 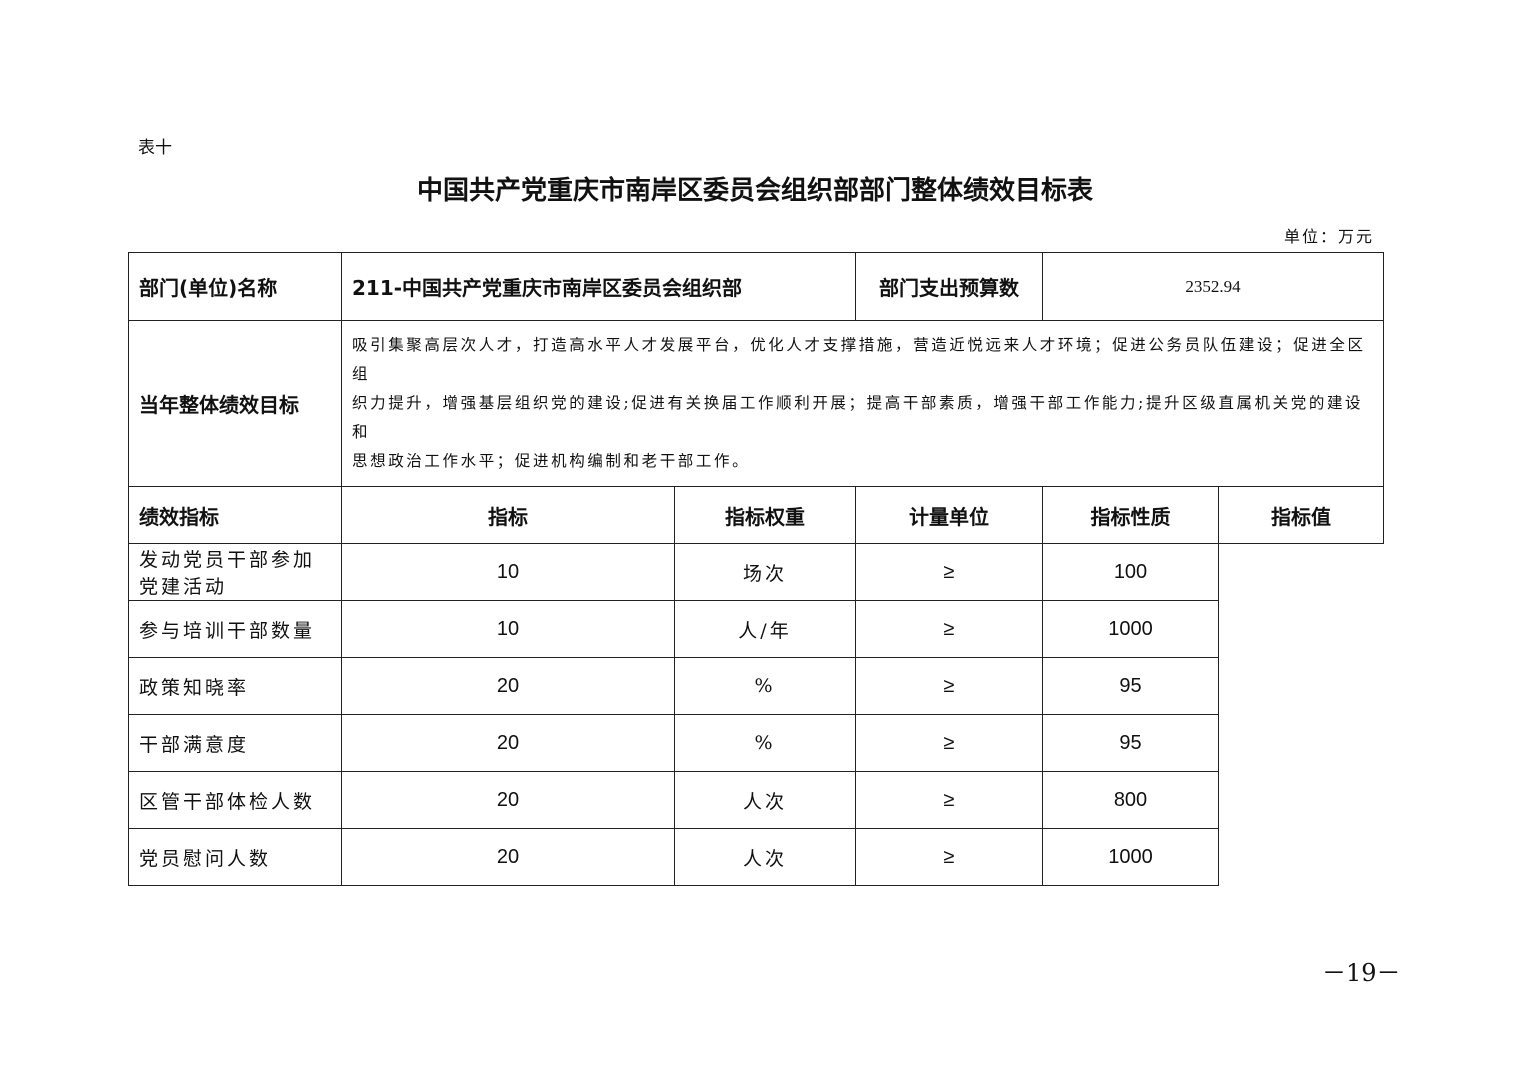 What do you see at coordinates (949, 515) in the screenshot?
I see `header-cell: 计量单位` at bounding box center [949, 515].